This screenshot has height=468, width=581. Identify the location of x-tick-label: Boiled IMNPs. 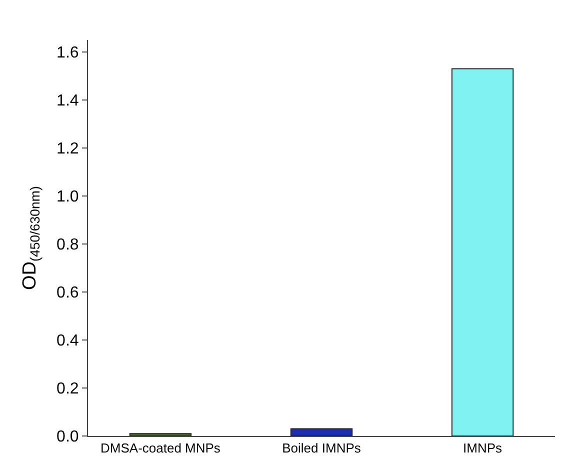
(322, 448).